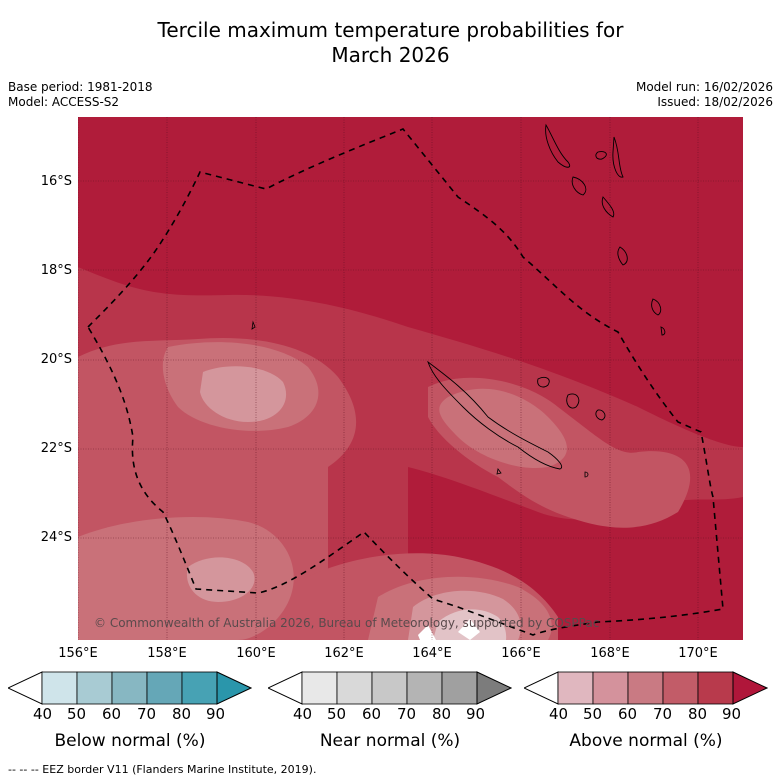 The image size is (781, 781). What do you see at coordinates (732, 714) in the screenshot?
I see `cbar-above-tick: 90` at bounding box center [732, 714].